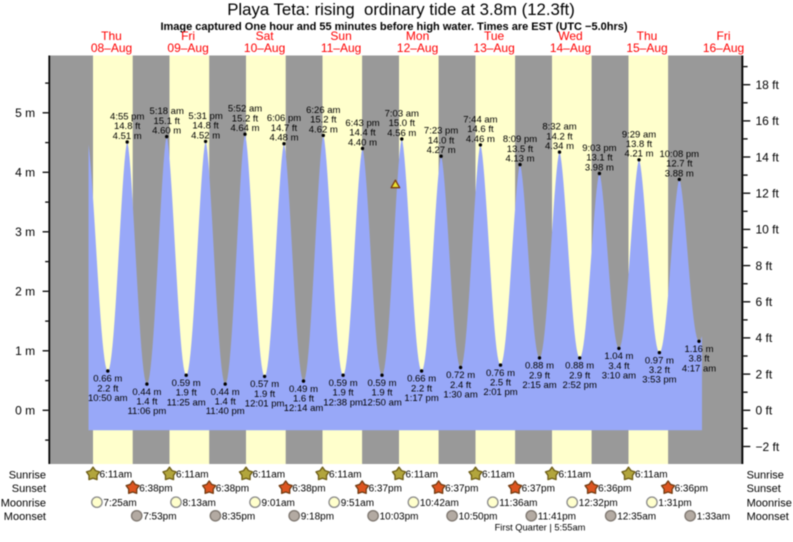 The height and width of the screenshot is (542, 793). What do you see at coordinates (619, 376) in the screenshot?
I see `svg-text: 3:10 am` at bounding box center [619, 376].